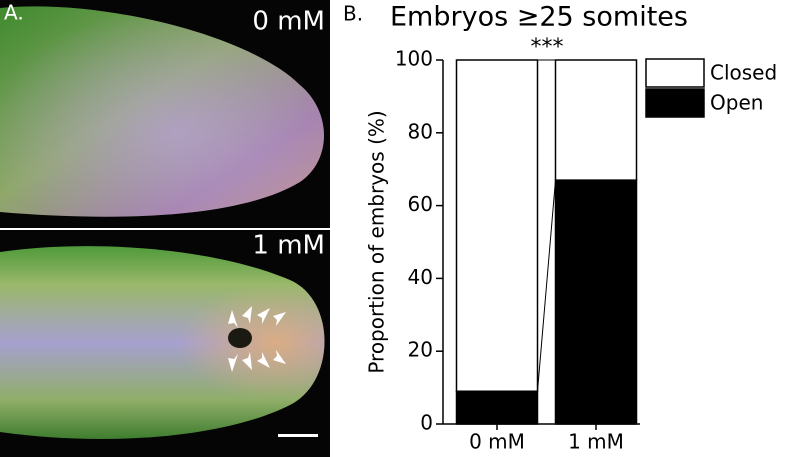 The height and width of the screenshot is (457, 790). What do you see at coordinates (539, 17) in the screenshot?
I see `chart-title: Embryos ≥25 somites` at bounding box center [539, 17].